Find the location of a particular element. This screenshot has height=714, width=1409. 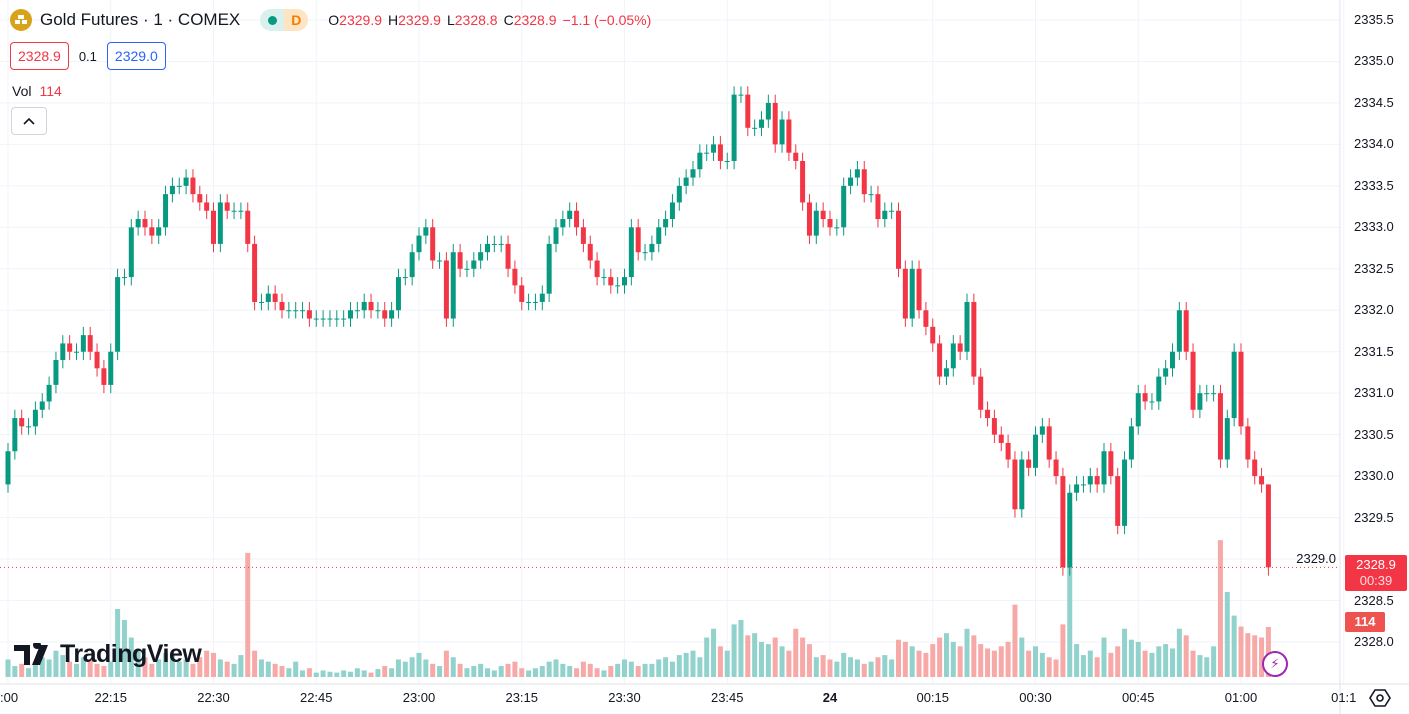

price-tick-label: 2328.5 is located at coordinates (1374, 600).